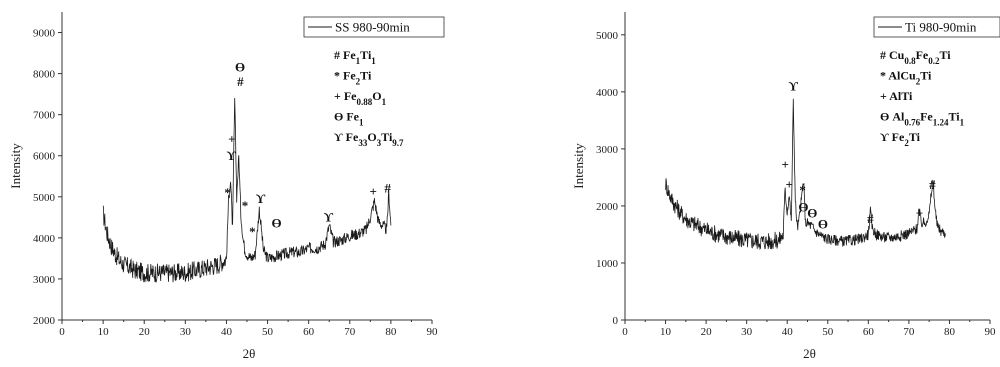 The image size is (1000, 367). What do you see at coordinates (896, 96) in the screenshot?
I see `phase-label: + AlTi` at bounding box center [896, 96].